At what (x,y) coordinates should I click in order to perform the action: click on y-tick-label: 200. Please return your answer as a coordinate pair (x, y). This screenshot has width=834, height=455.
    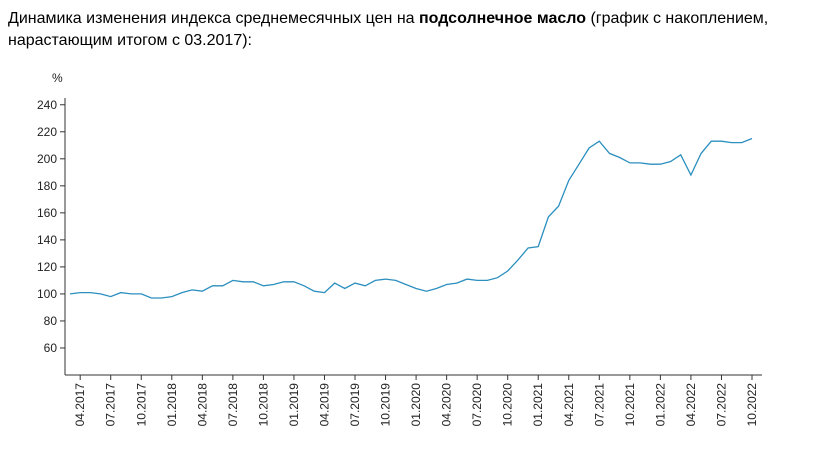
    Looking at the image, I should click on (47, 159).